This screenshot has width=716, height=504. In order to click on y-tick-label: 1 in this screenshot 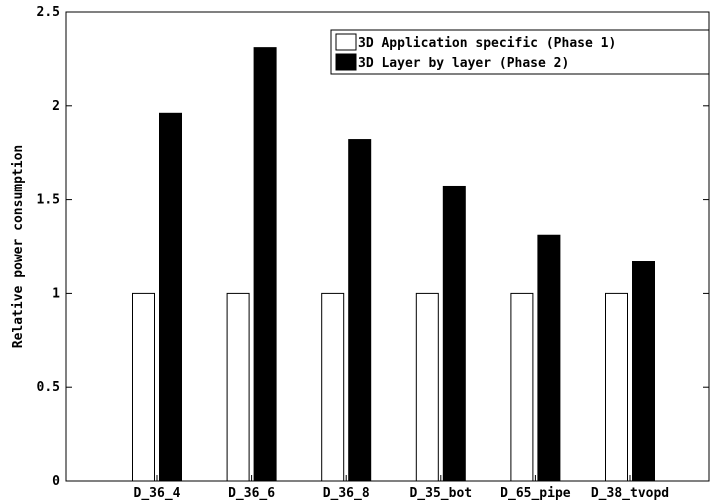, I will do `click(56, 293)`.